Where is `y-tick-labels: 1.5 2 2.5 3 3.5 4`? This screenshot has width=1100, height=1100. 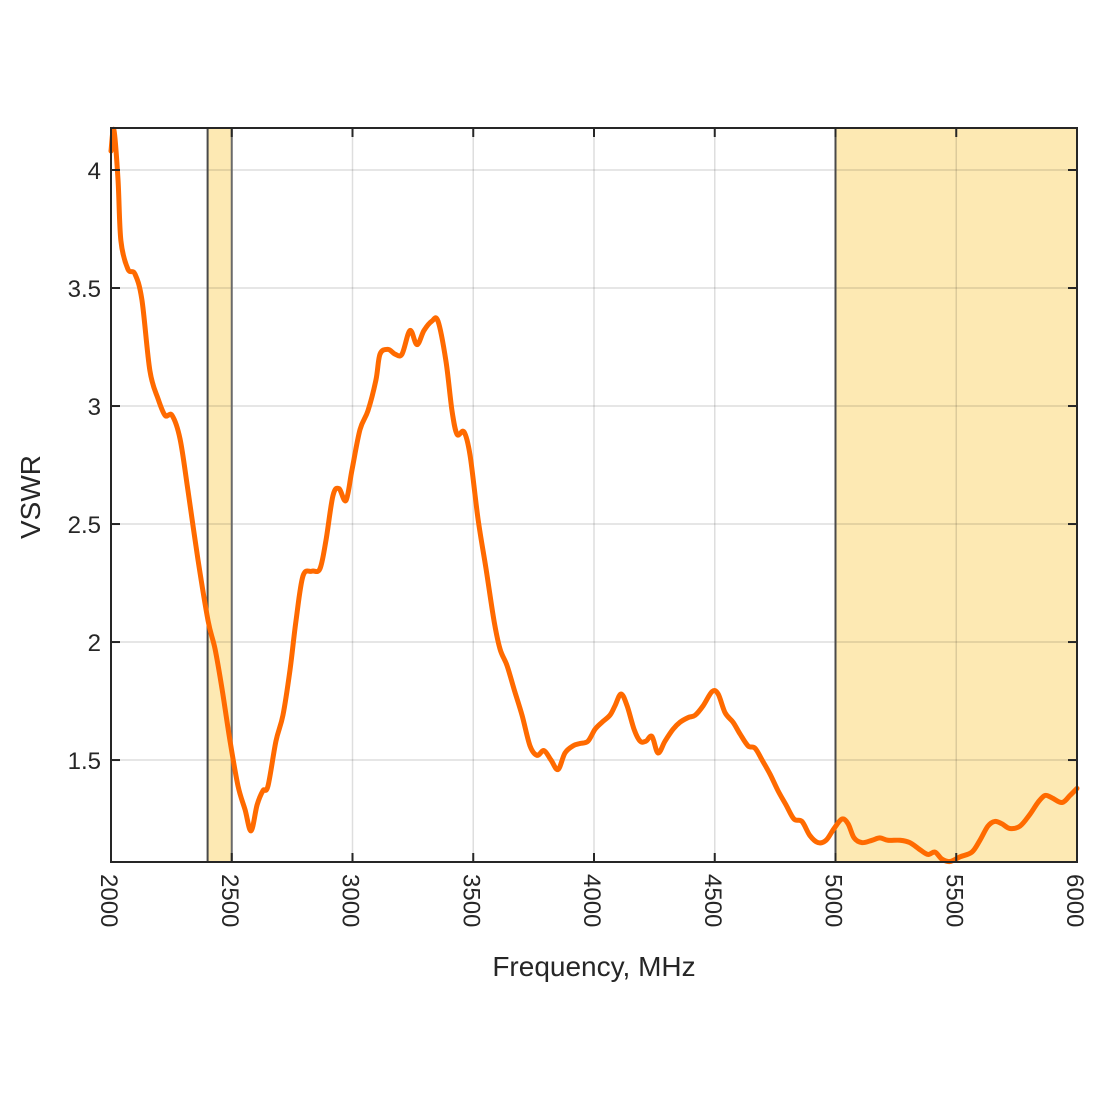
y-tick-labels: 1.5 2 2.5 3 3.5 4 is located at coordinates (84, 466).